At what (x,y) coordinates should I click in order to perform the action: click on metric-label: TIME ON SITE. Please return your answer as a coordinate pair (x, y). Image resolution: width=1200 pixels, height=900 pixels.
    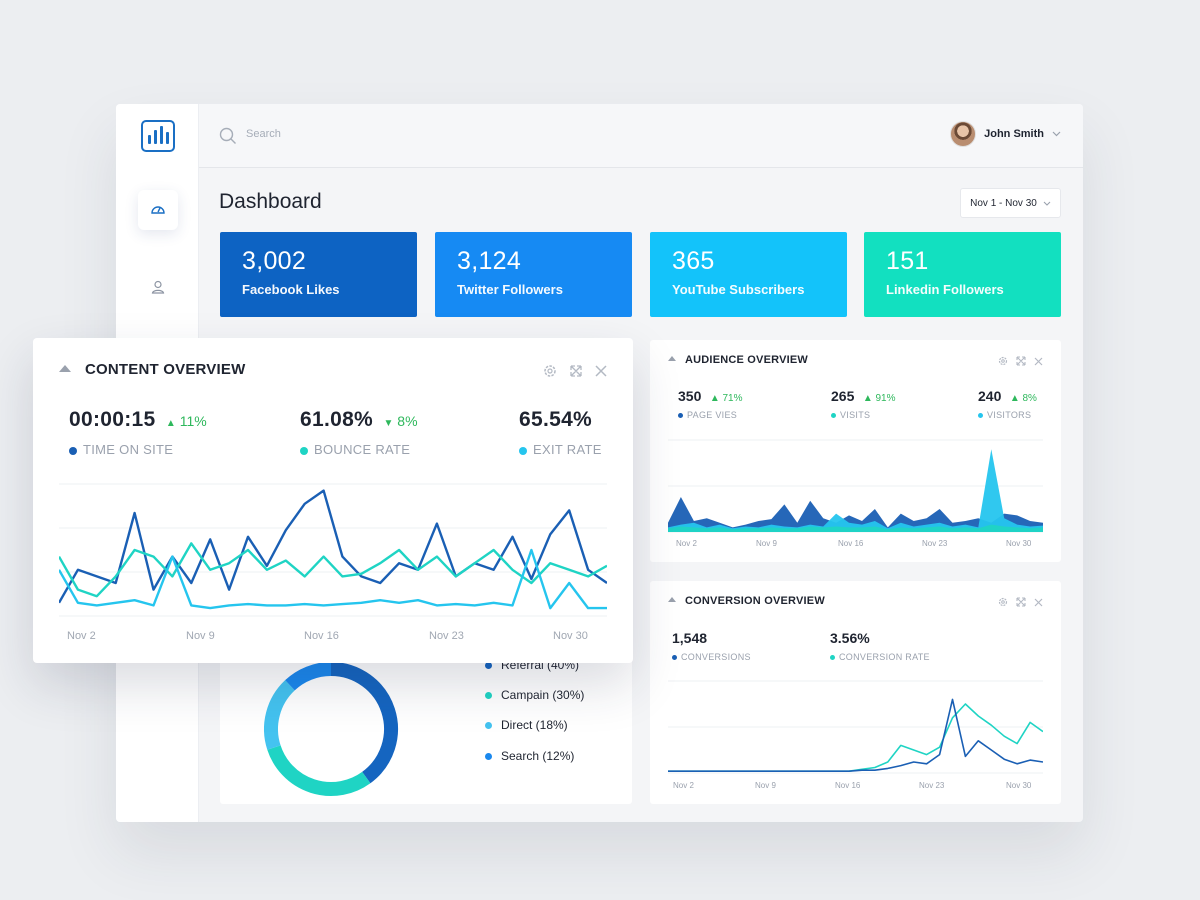
    Looking at the image, I should click on (138, 449).